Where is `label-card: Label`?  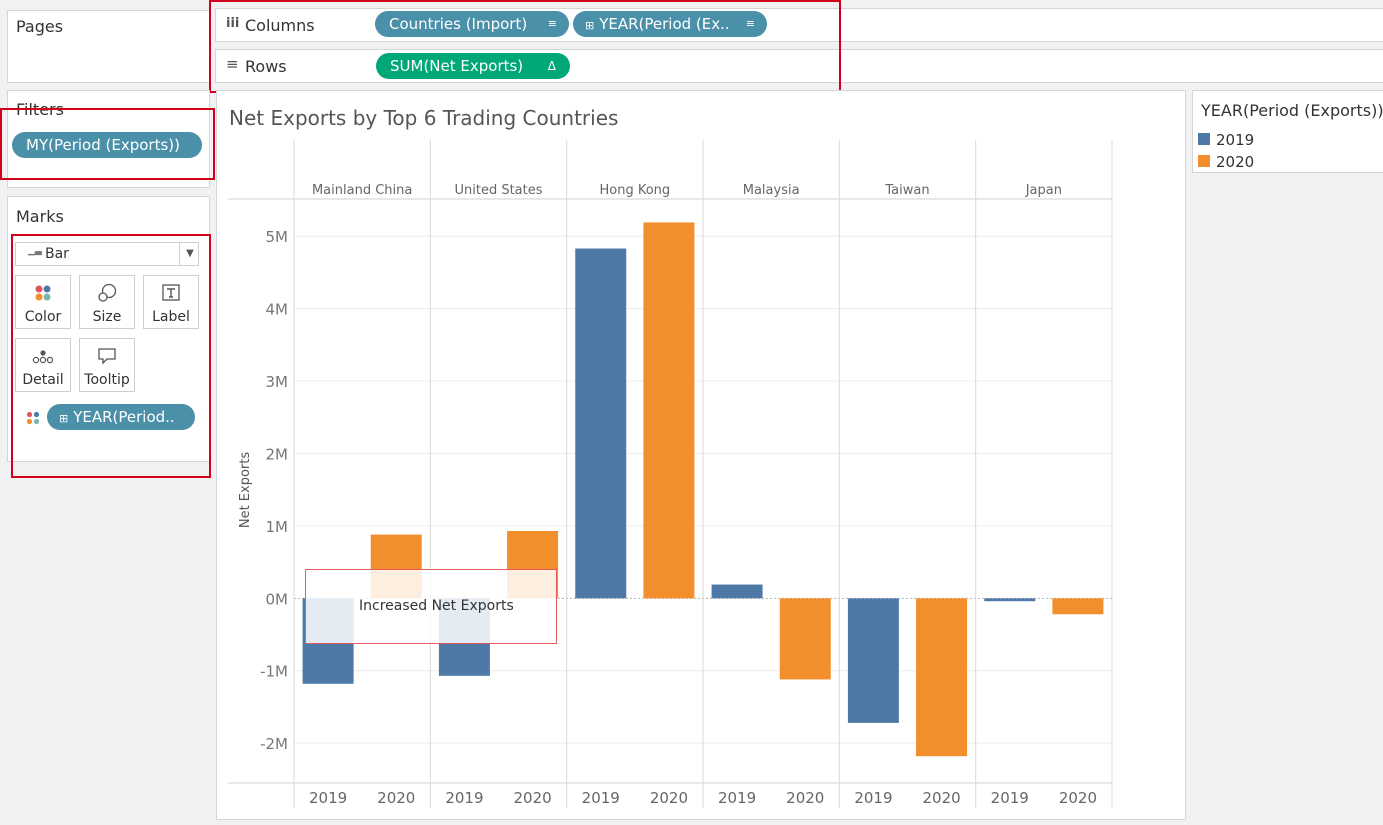
label-card: Label is located at coordinates (171, 302).